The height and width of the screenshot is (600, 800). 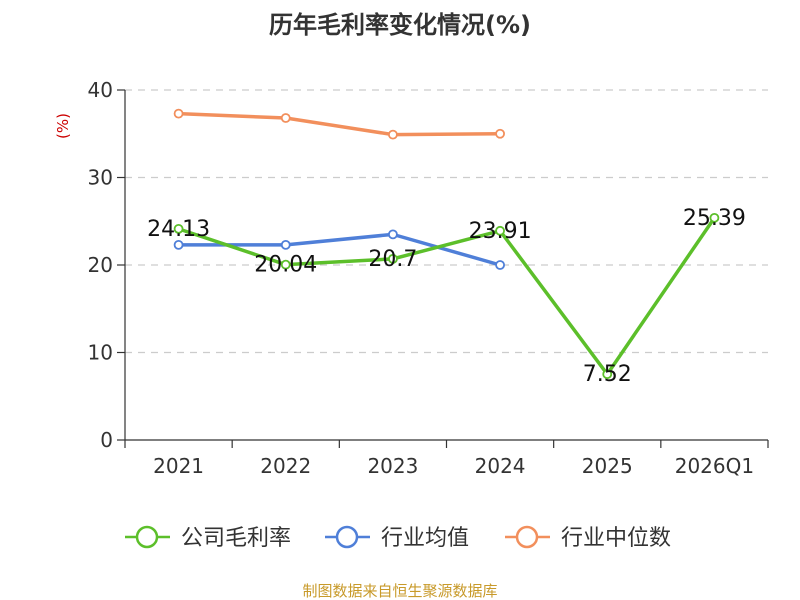 I want to click on legend-label: 公司毛利率, so click(x=236, y=538).